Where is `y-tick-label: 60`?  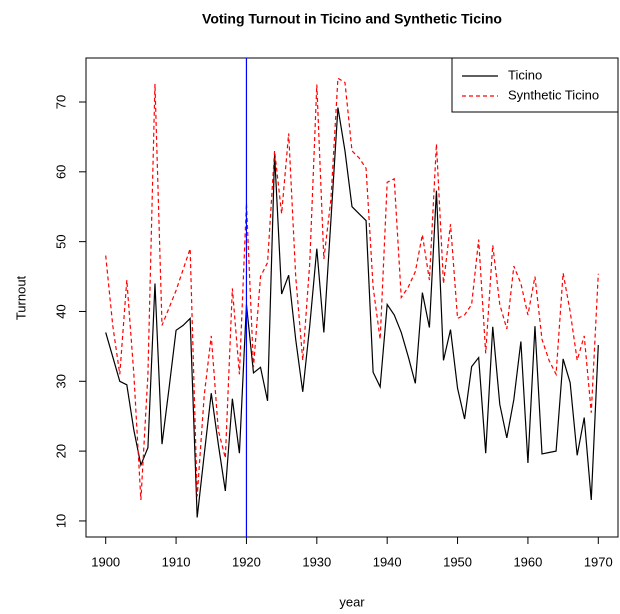 y-tick-label: 60 is located at coordinates (60, 172).